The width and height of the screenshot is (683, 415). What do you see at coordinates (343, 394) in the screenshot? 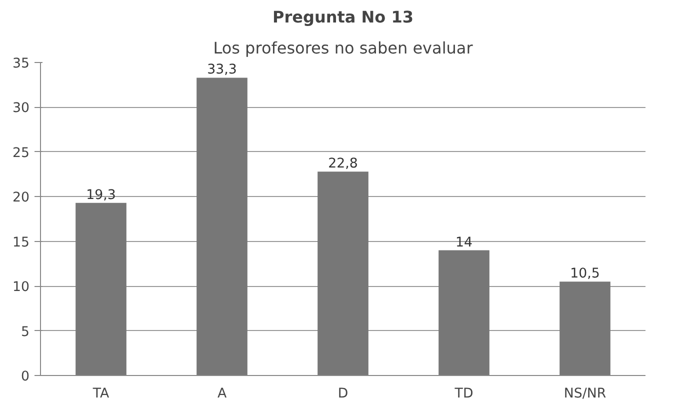
I see `x-tick-label: D` at bounding box center [343, 394].